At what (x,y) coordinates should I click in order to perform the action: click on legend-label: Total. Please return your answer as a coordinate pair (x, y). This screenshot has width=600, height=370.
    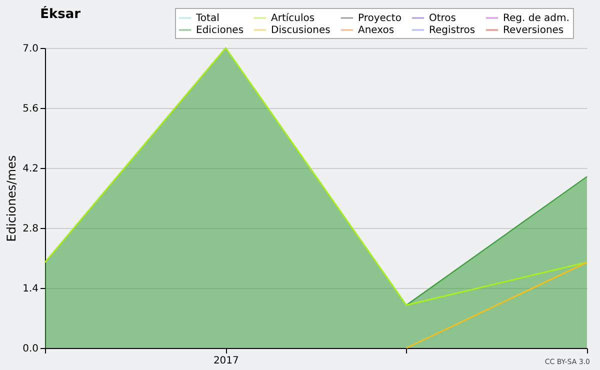
    Looking at the image, I should click on (207, 18).